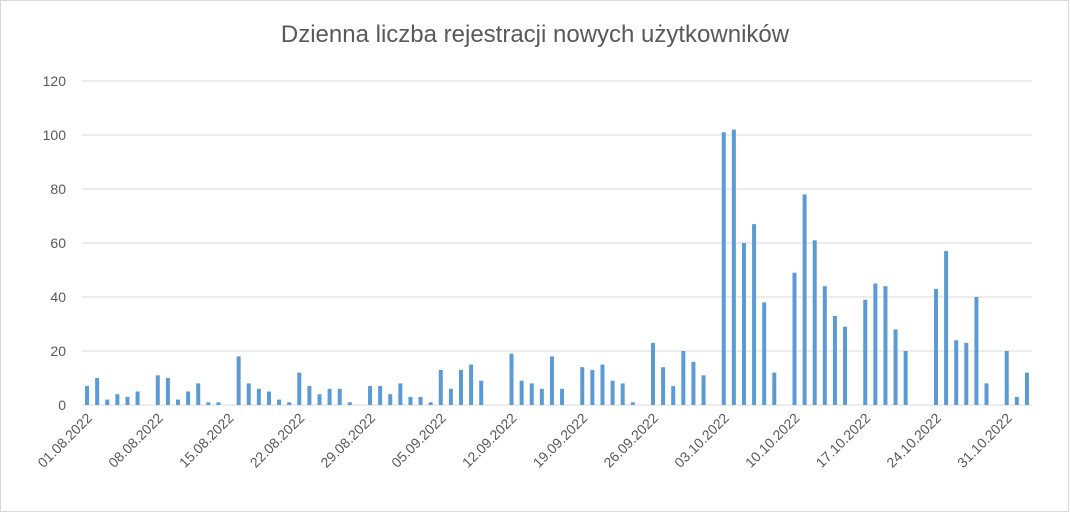 This screenshot has height=513, width=1070. I want to click on y-tick-label: 100, so click(55, 135).